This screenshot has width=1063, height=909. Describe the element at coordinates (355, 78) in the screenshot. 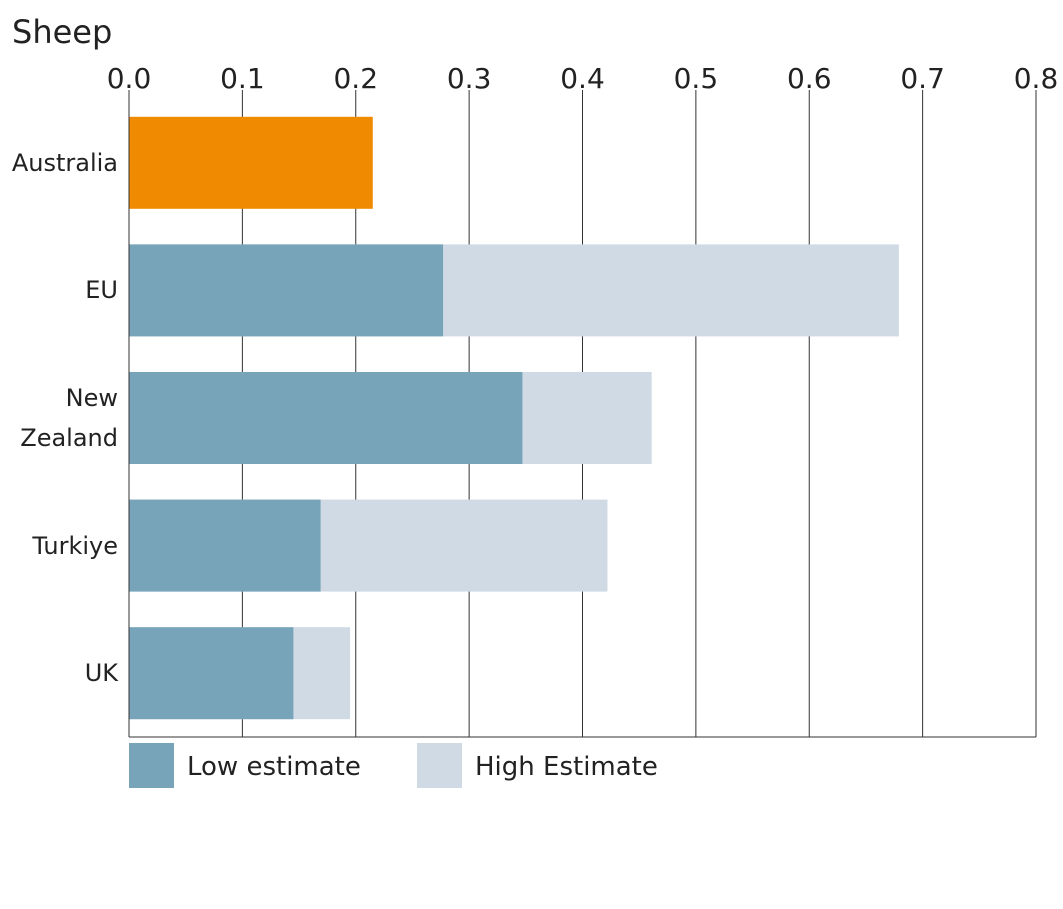

I see `x-tick-label: 0.2` at that location.